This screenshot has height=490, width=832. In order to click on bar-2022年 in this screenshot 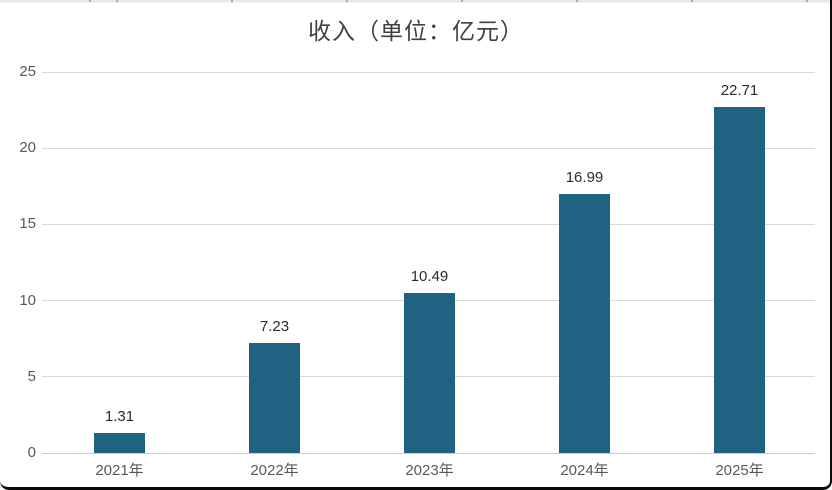, I will do `click(274, 397)`.